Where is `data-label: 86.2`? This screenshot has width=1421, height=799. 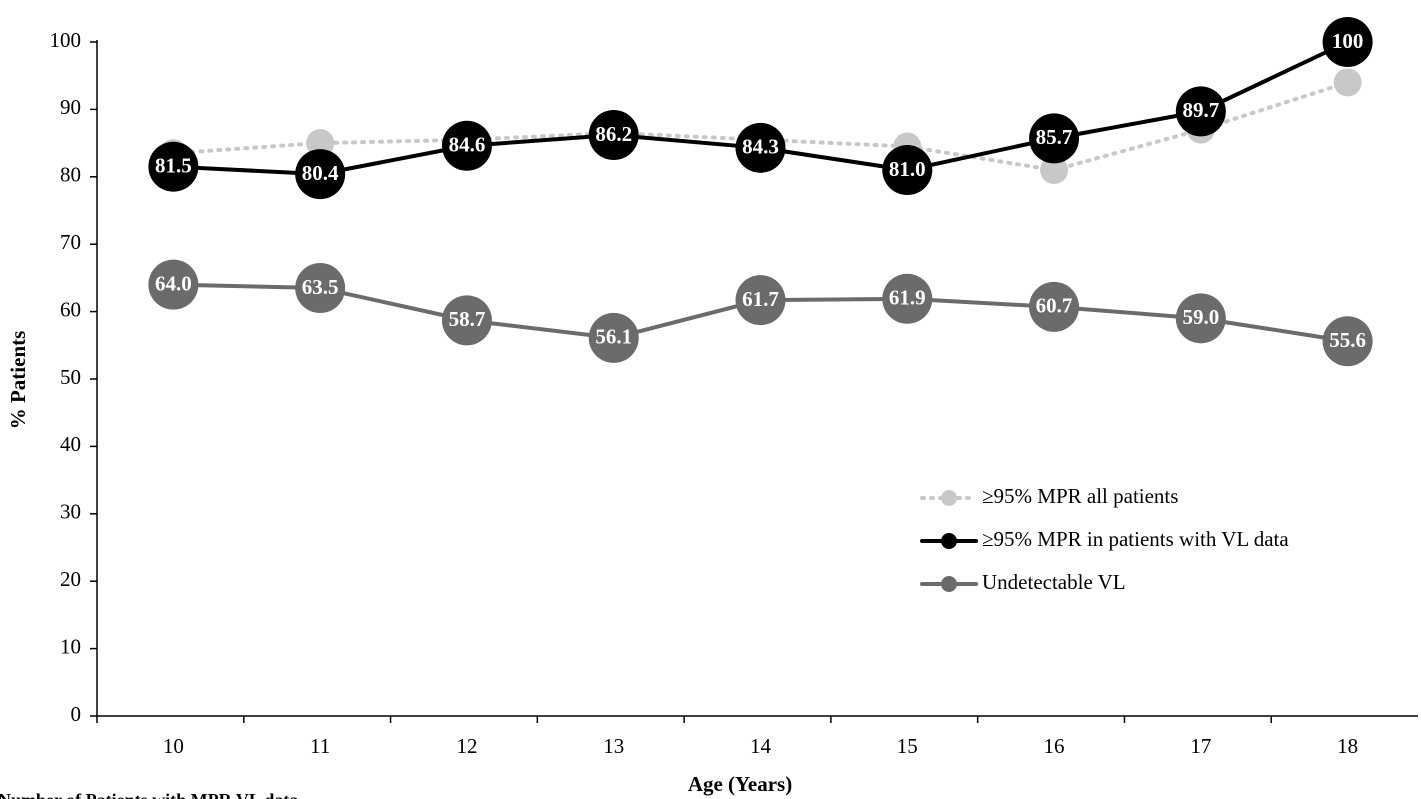
data-label: 86.2 is located at coordinates (613, 134).